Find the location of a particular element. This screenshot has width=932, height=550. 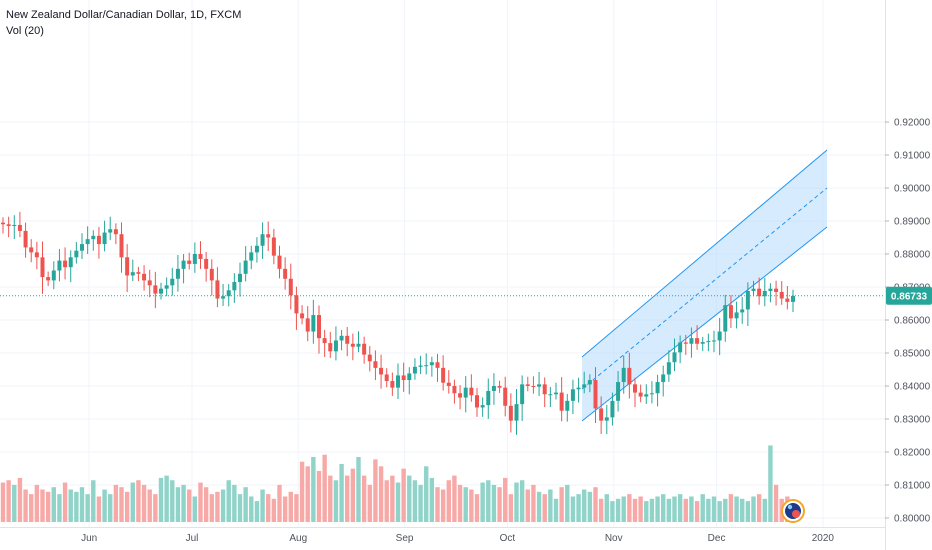

channel-upper-line is located at coordinates (704, 253).